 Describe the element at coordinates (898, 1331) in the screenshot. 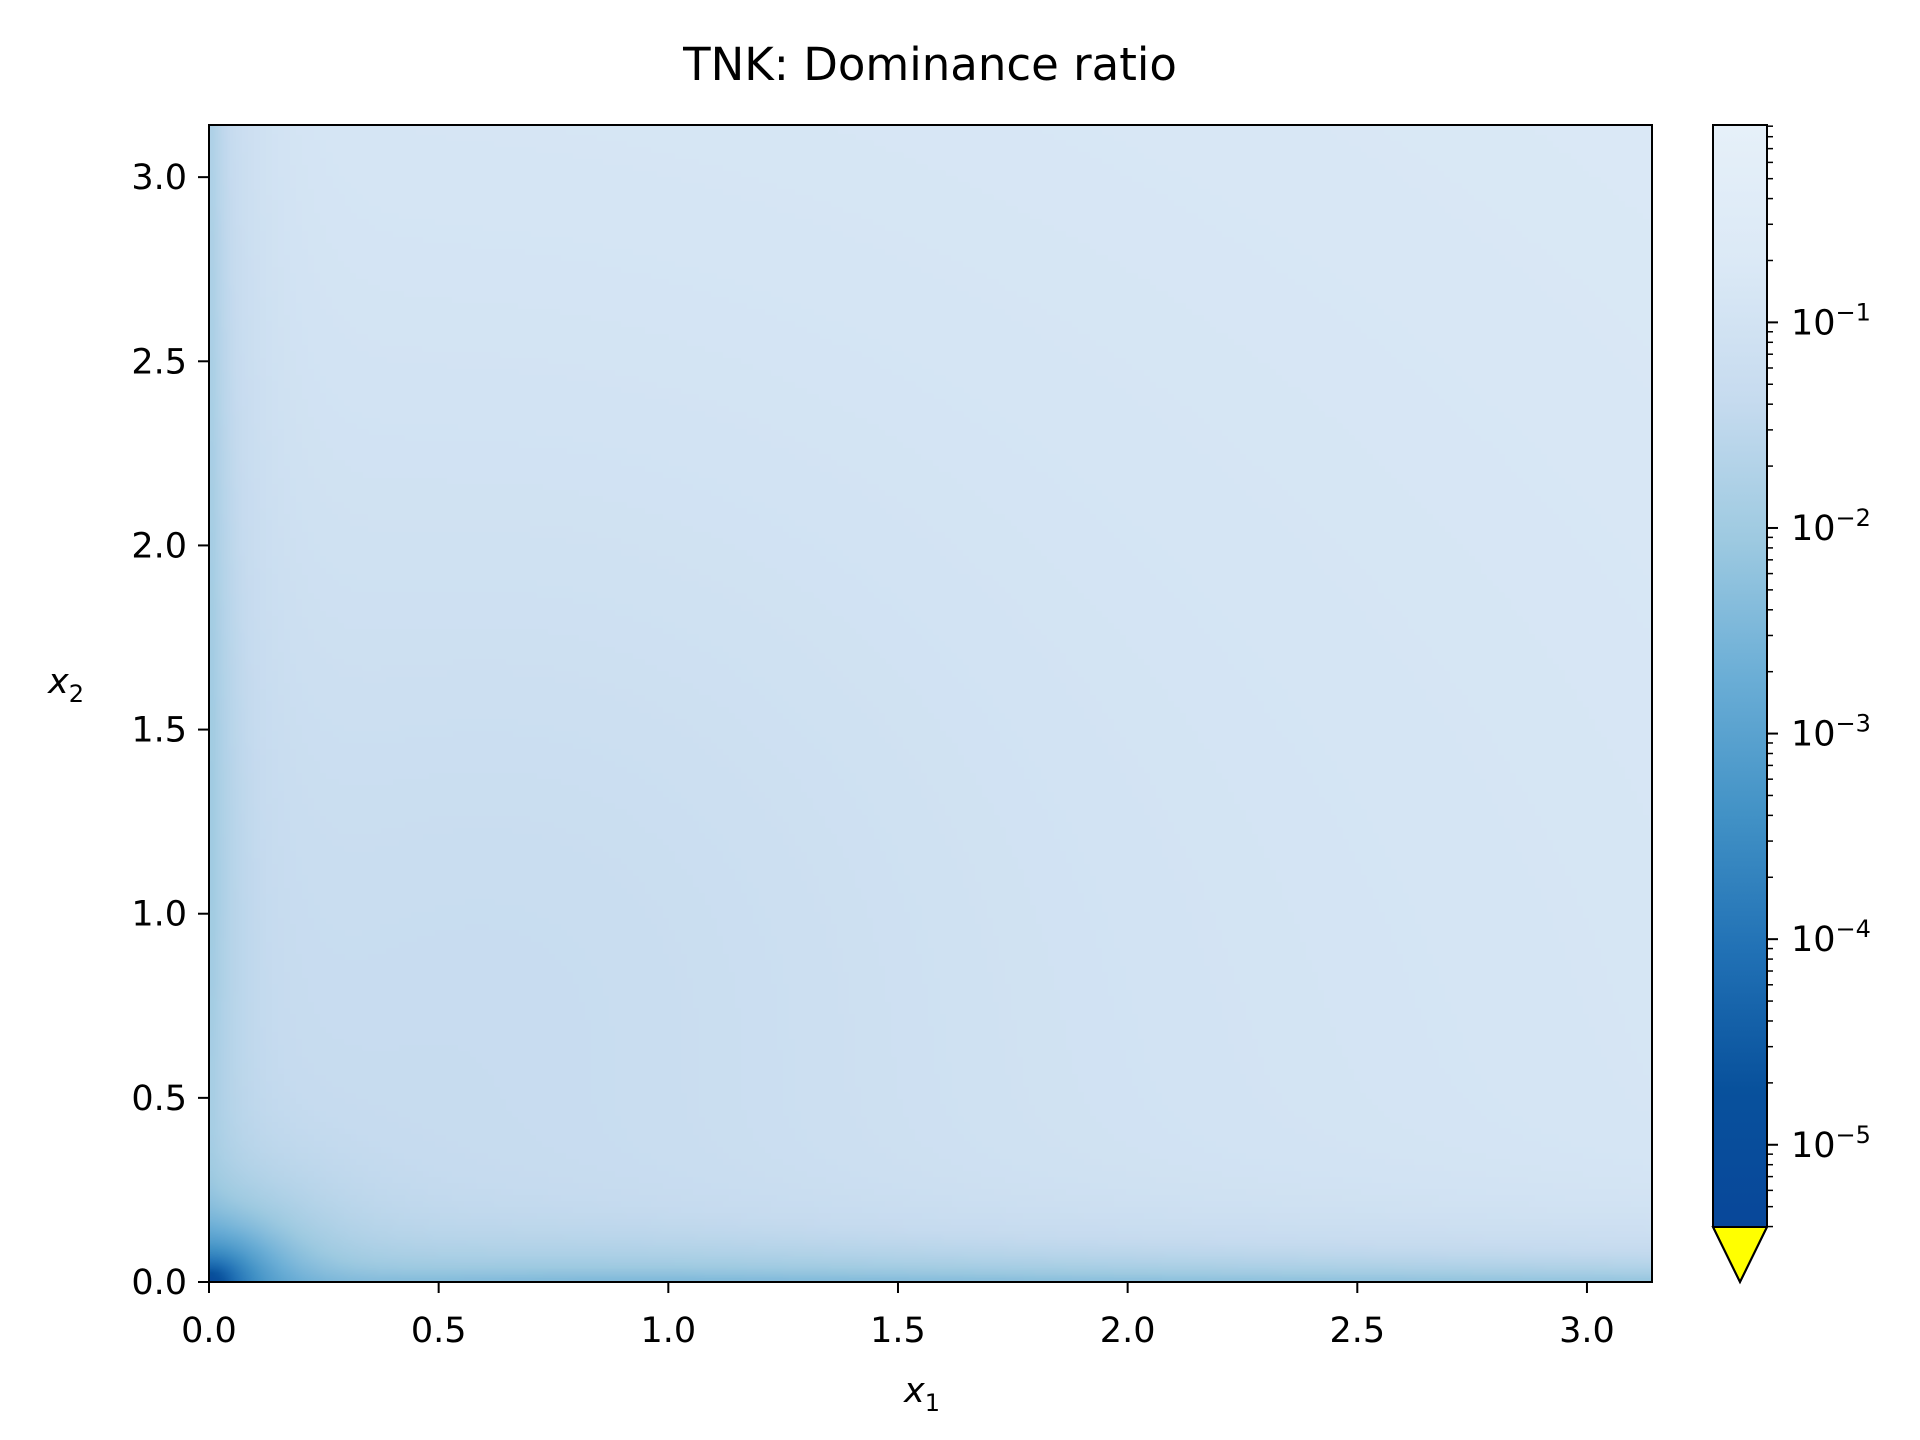

I see `x-tick-label: 1.5` at that location.